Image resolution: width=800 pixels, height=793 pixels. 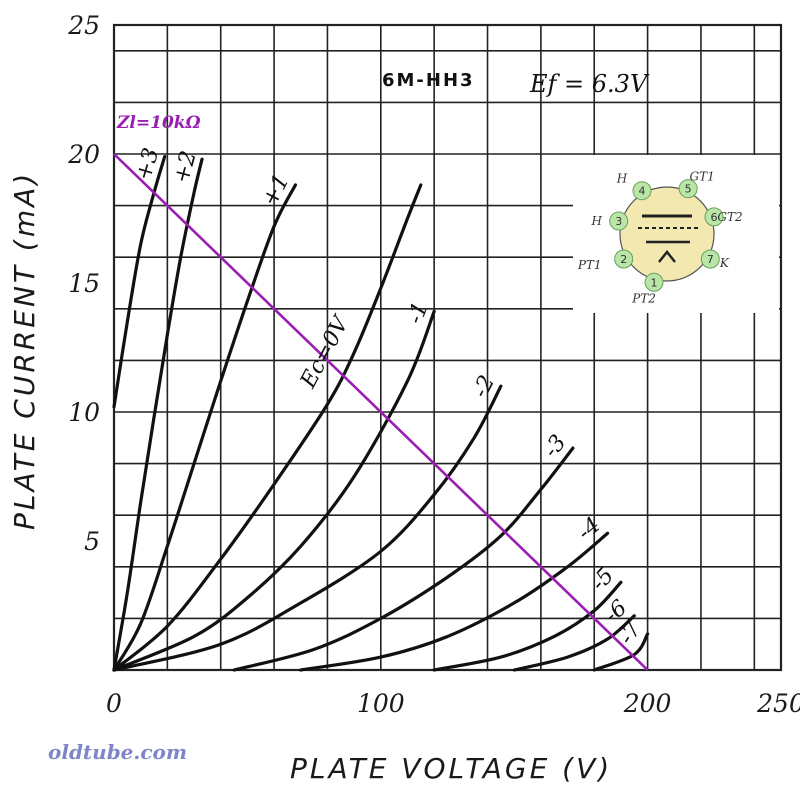 What do you see at coordinates (778, 703) in the screenshot?
I see `x-tick-label: 250` at bounding box center [778, 703].